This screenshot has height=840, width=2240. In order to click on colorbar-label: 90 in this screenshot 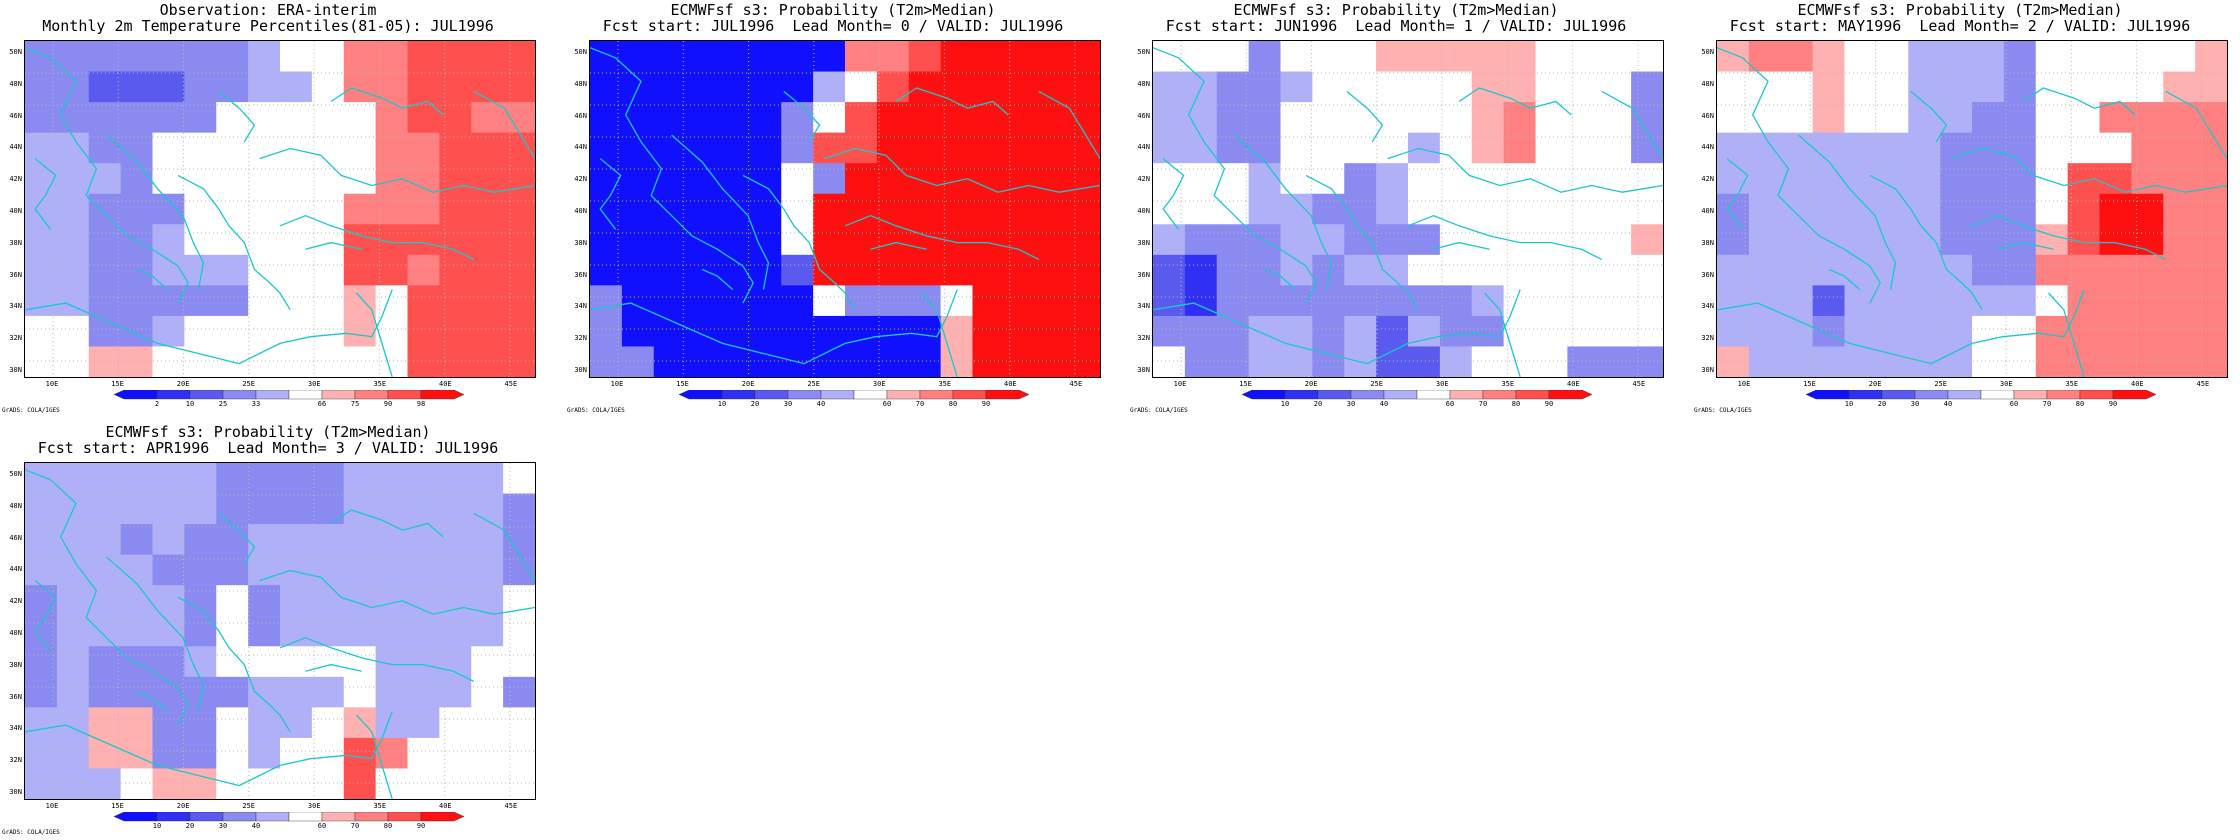, I will do `click(1549, 404)`.